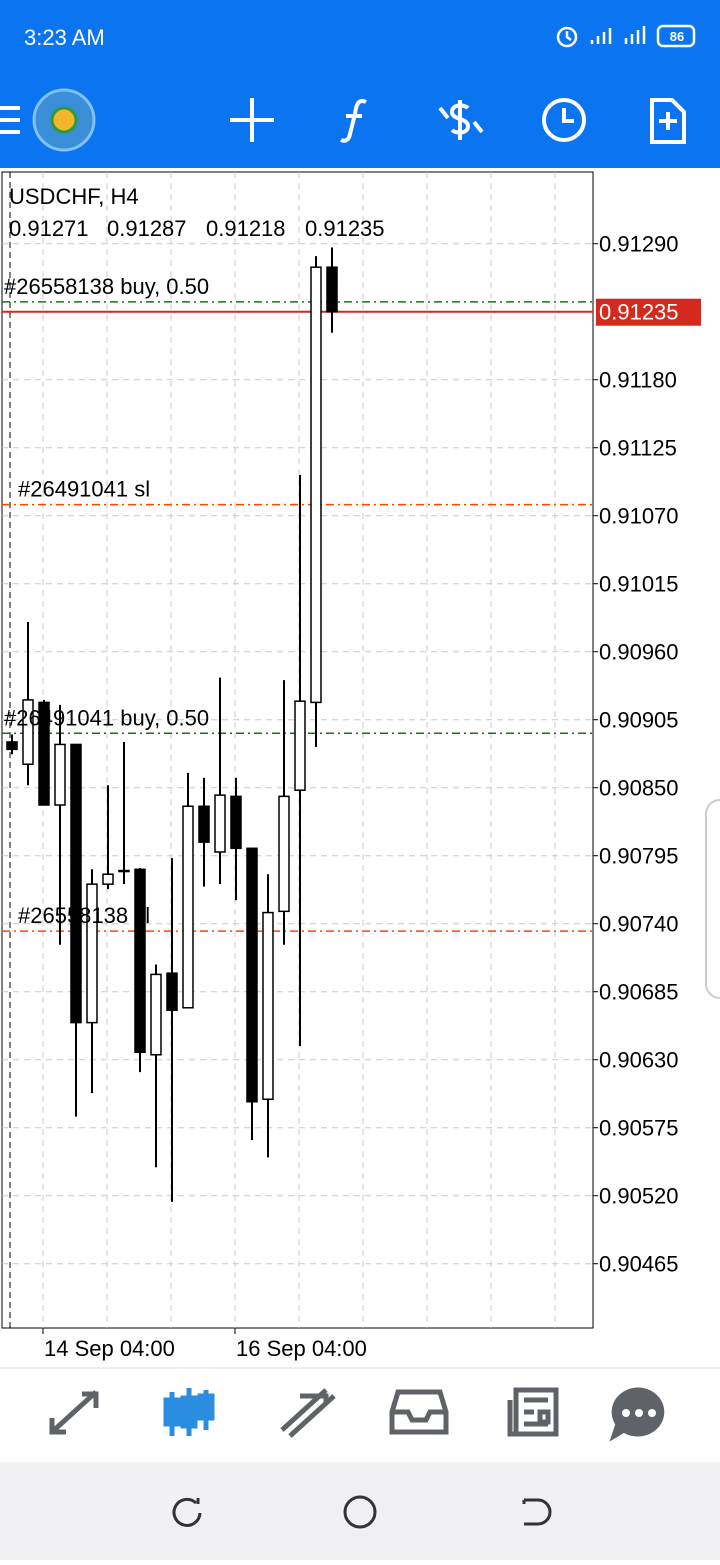  I want to click on system-nav, so click(360, 1511).